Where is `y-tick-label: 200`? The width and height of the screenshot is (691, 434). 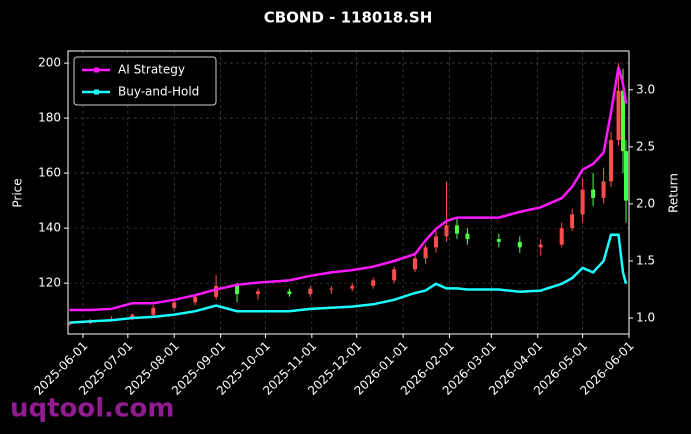 y-tick-label: 200 is located at coordinates (49, 63).